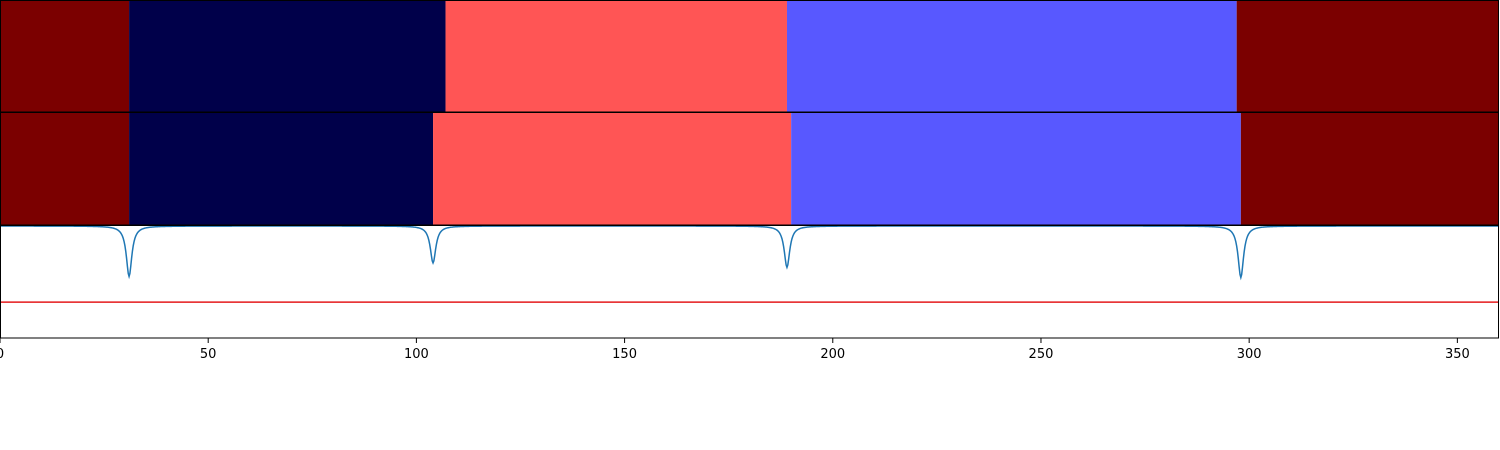 This screenshot has height=450, width=1500. What do you see at coordinates (624, 354) in the screenshot?
I see `x-tick-label-150: 150` at bounding box center [624, 354].